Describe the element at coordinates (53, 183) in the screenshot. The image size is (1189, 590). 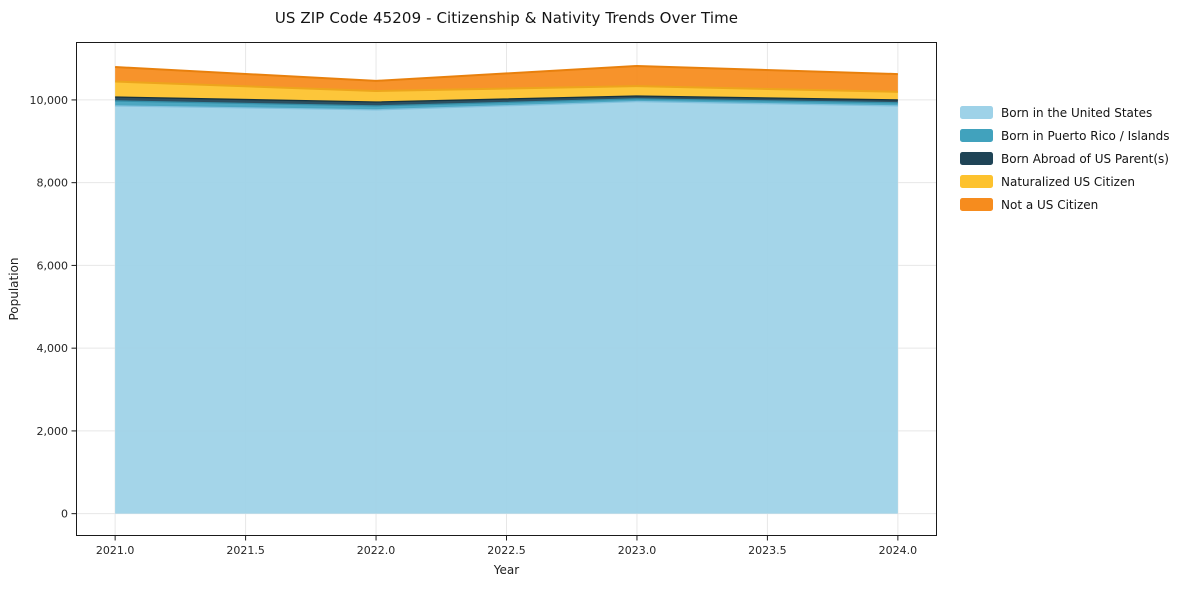
I see `y-tick-label: 8,000` at that location.